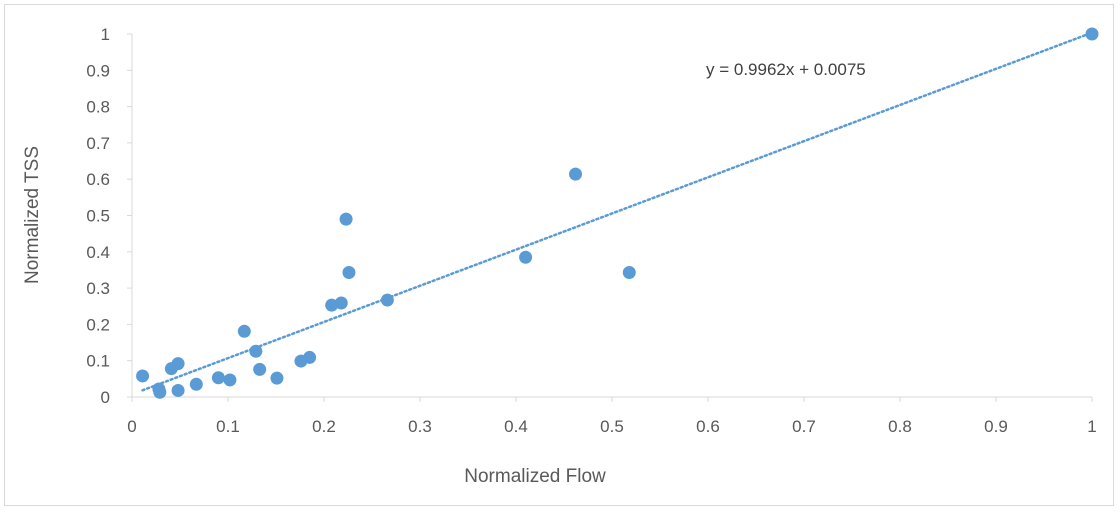 The height and width of the screenshot is (512, 1120). What do you see at coordinates (804, 426) in the screenshot?
I see `x-tick-label: 0.7` at bounding box center [804, 426].